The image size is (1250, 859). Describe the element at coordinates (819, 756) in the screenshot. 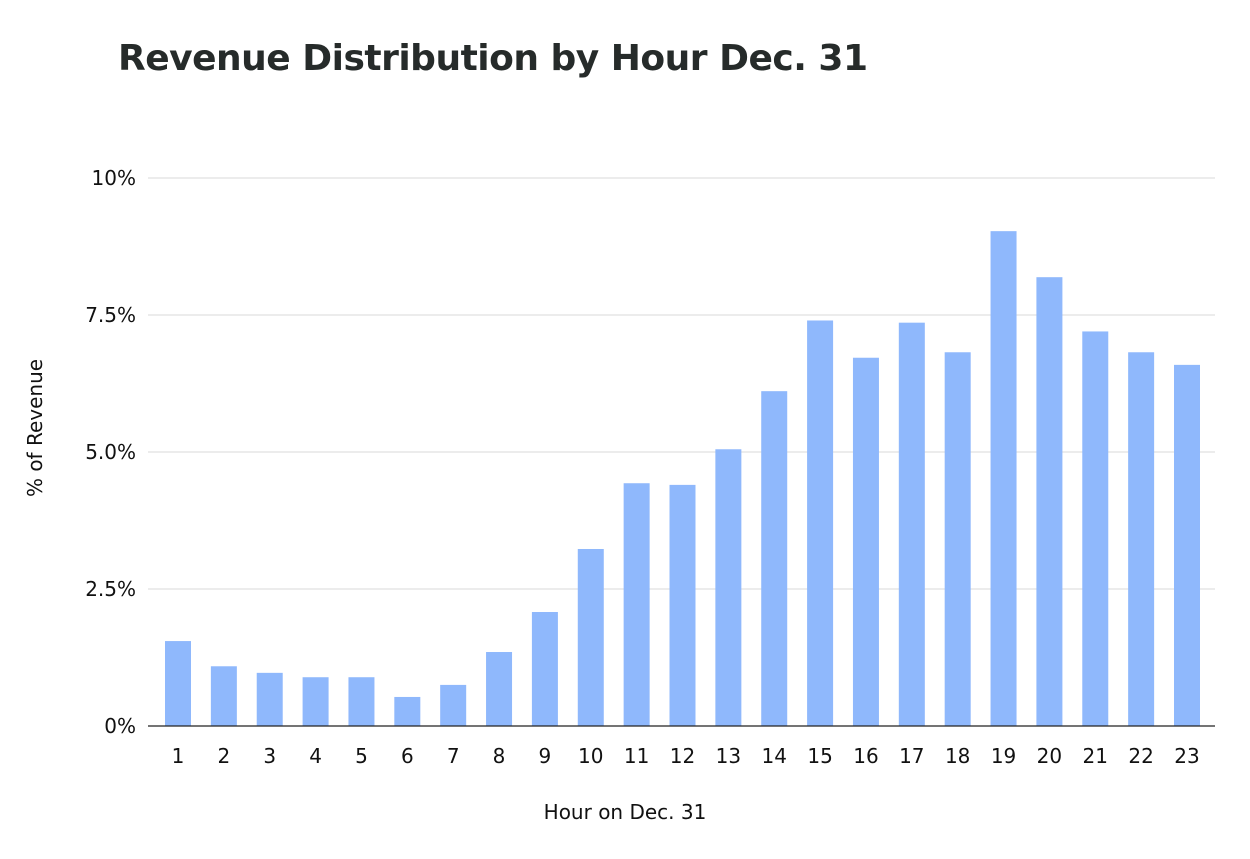

I see `x-tick-label: 15` at that location.